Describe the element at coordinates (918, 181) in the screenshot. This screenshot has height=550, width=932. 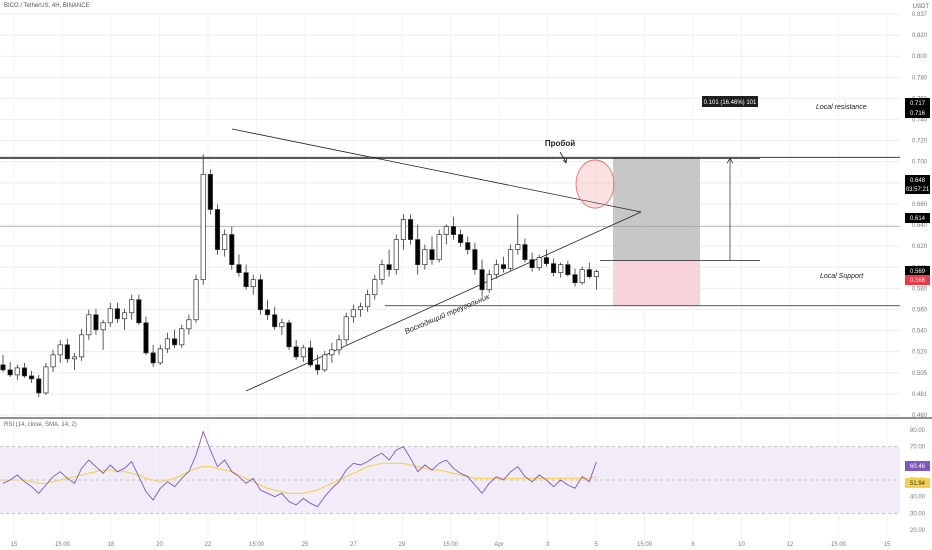
I see `price-tag-current: 0.648` at that location.